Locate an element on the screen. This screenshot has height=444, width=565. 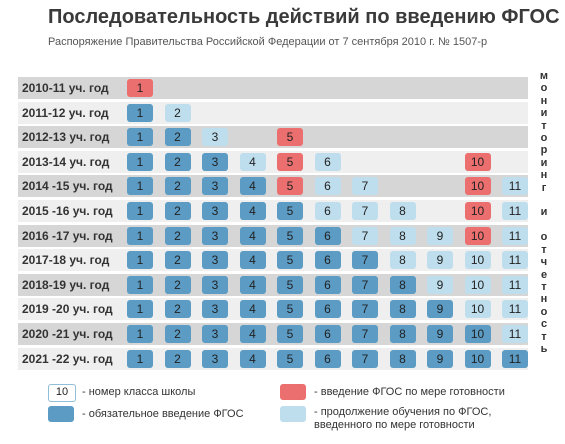
grade-cell-readiness: 1 is located at coordinates (140, 88).